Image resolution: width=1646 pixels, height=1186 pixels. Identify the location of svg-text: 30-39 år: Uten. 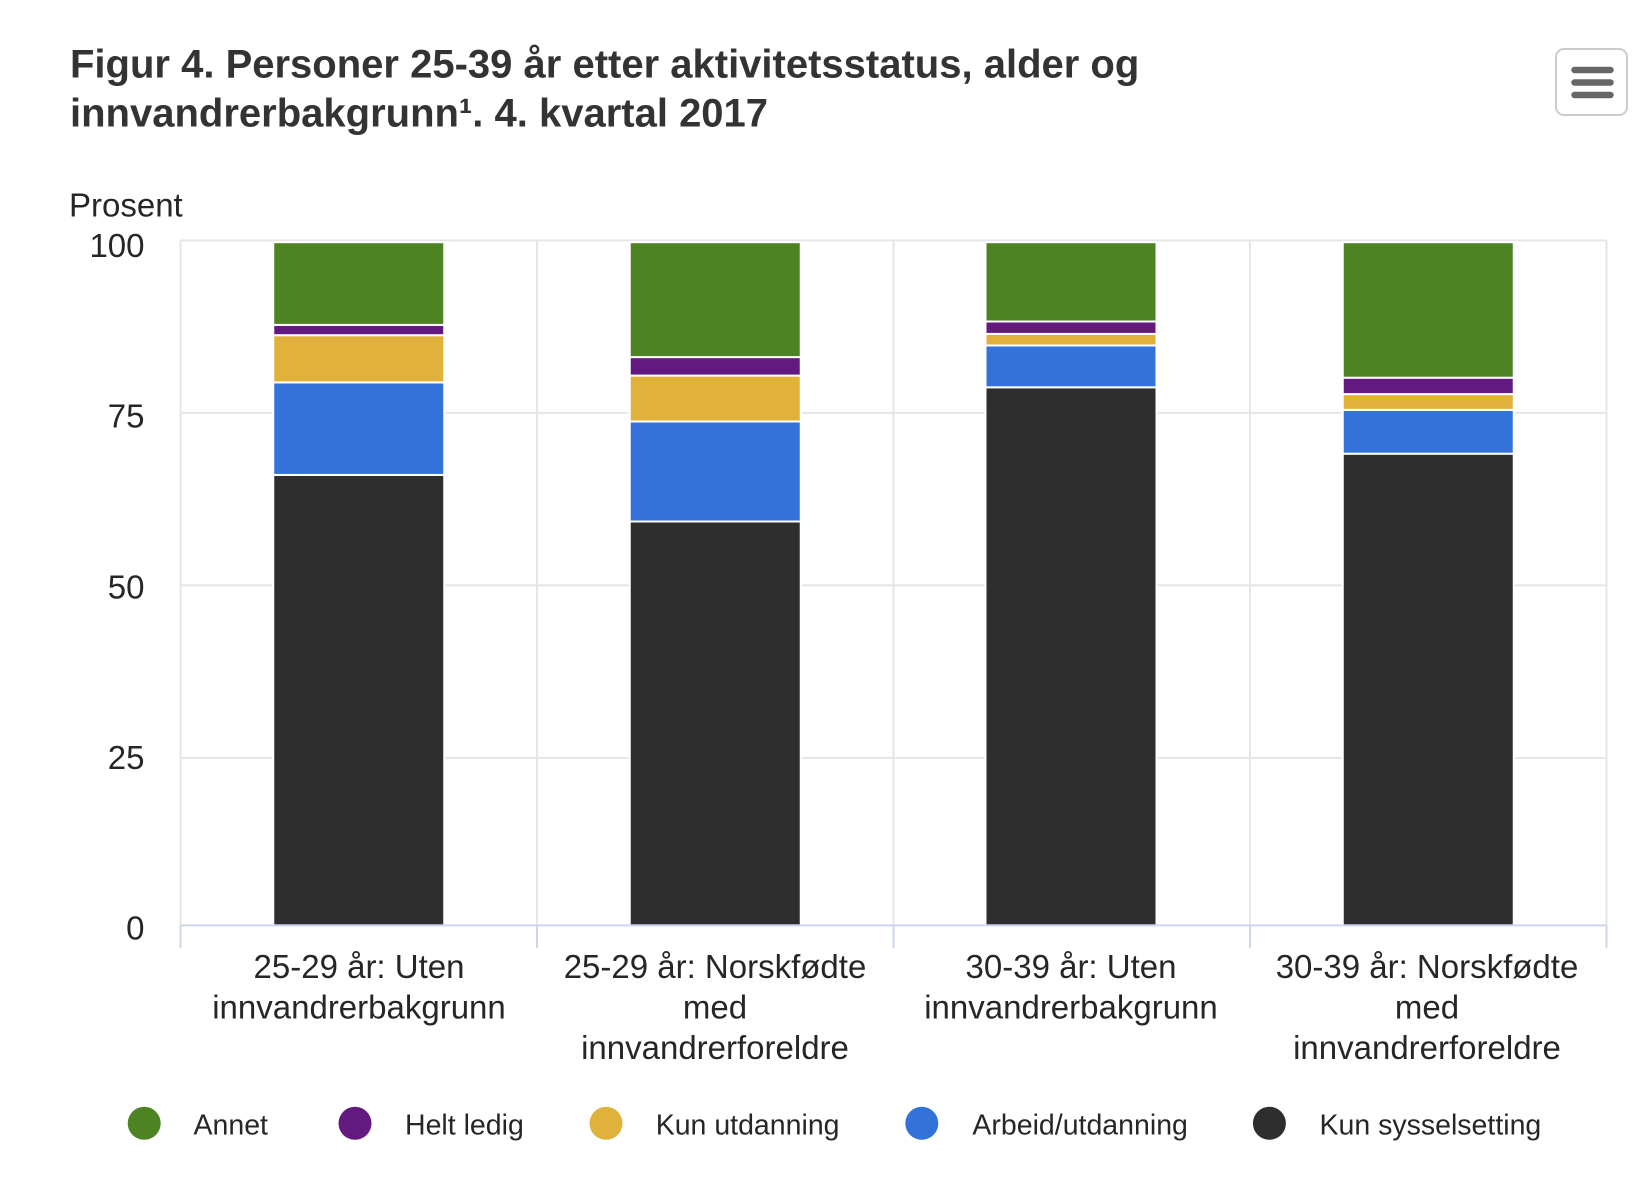
(1071, 966).